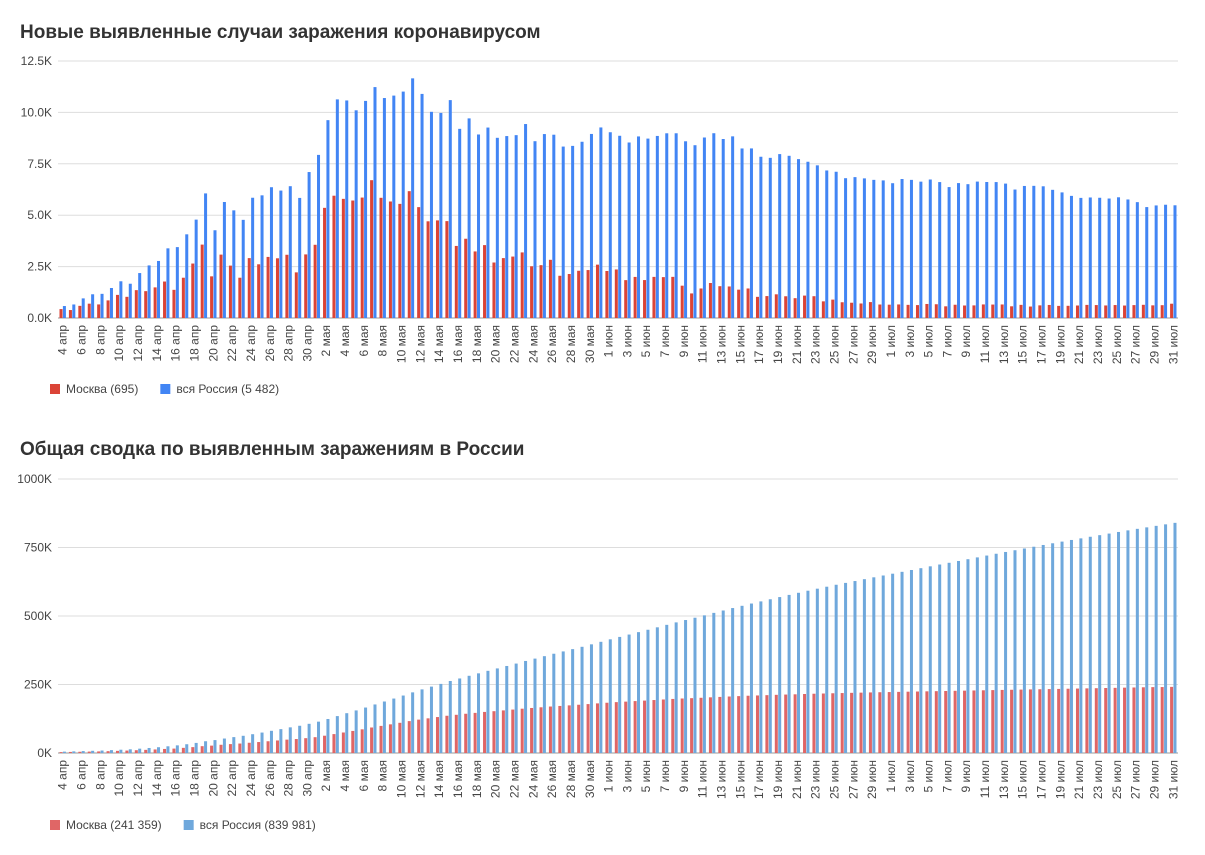  What do you see at coordinates (194, 343) in the screenshot?
I see `x-tick-label: 18 апр` at bounding box center [194, 343].